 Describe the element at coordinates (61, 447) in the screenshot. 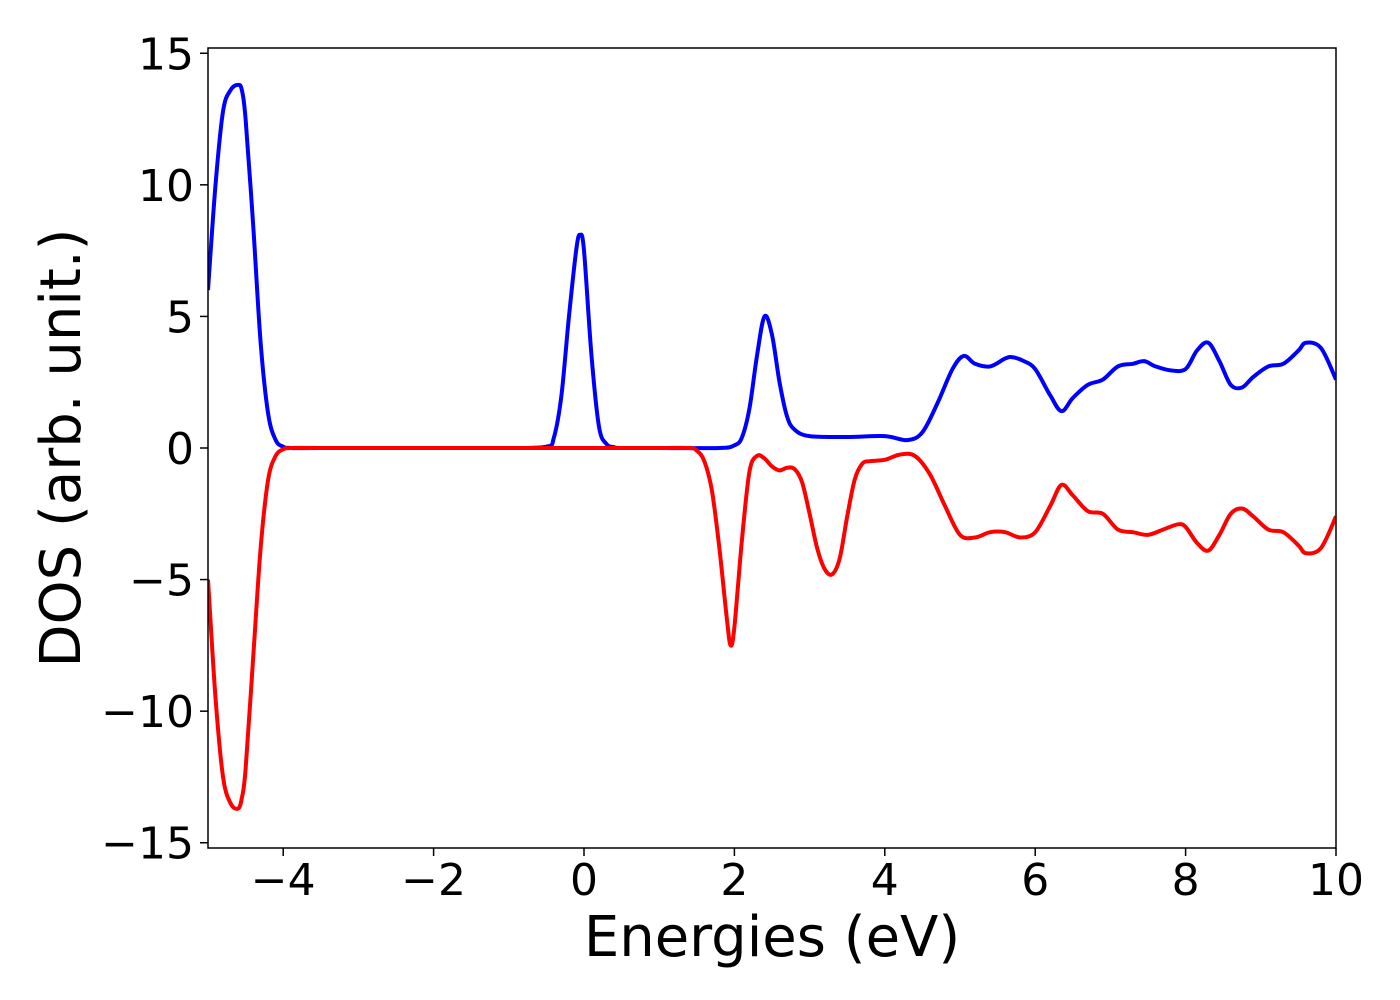

I see `y-axis-label: DOS (arb. unit.)` at that location.